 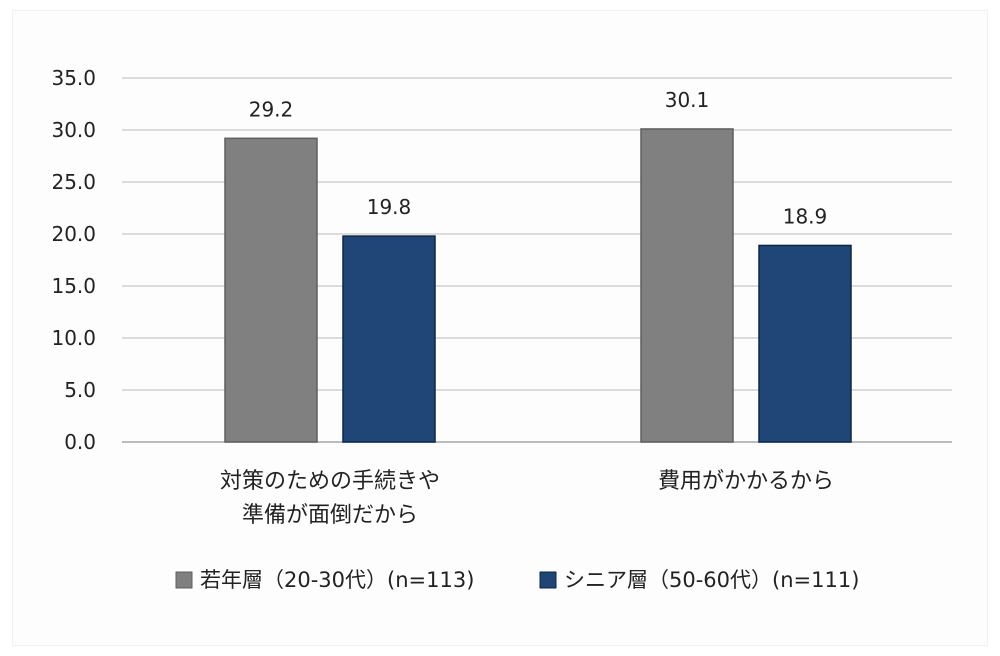 I want to click on data-label: 30.1, so click(x=687, y=100).